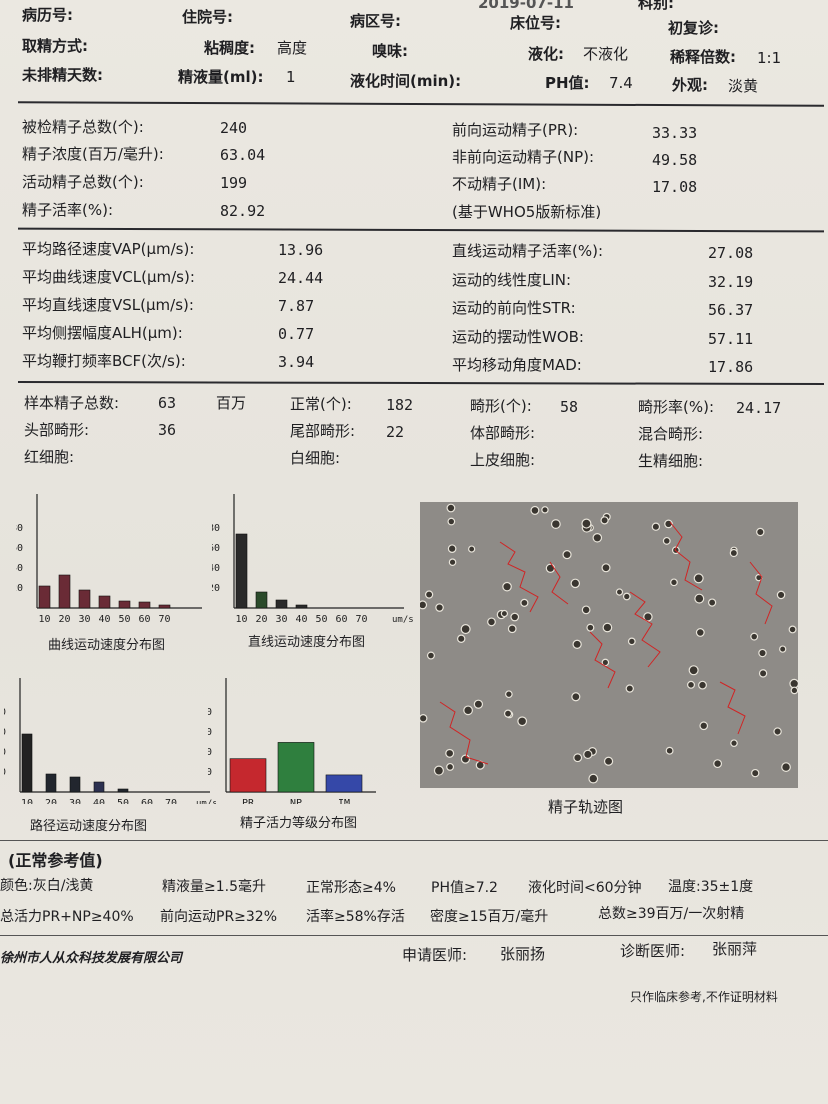 The width and height of the screenshot is (828, 1104). What do you see at coordinates (248, 801) in the screenshot?
I see `x-tick-label: PR` at bounding box center [248, 801].